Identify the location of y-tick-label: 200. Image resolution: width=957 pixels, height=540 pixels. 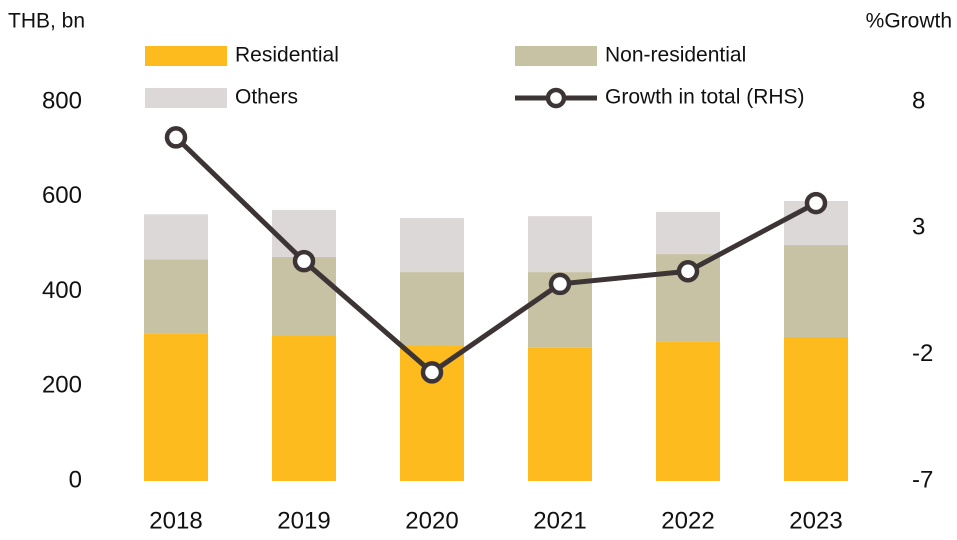
(62, 385).